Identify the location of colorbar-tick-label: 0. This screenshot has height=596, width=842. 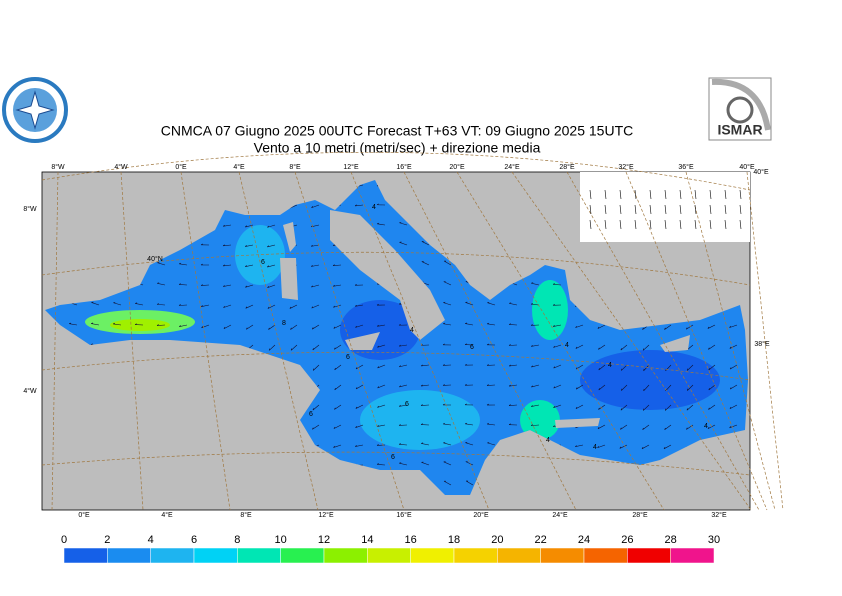
(64, 540).